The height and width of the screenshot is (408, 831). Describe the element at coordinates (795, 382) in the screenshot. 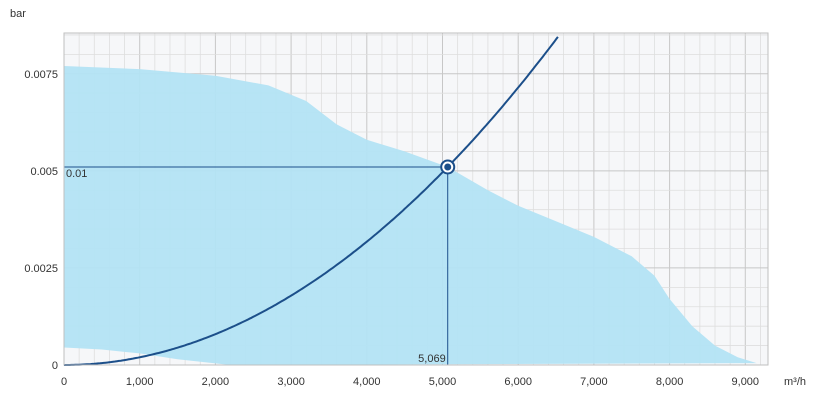

I see `x-axis-unit: m³/h` at that location.